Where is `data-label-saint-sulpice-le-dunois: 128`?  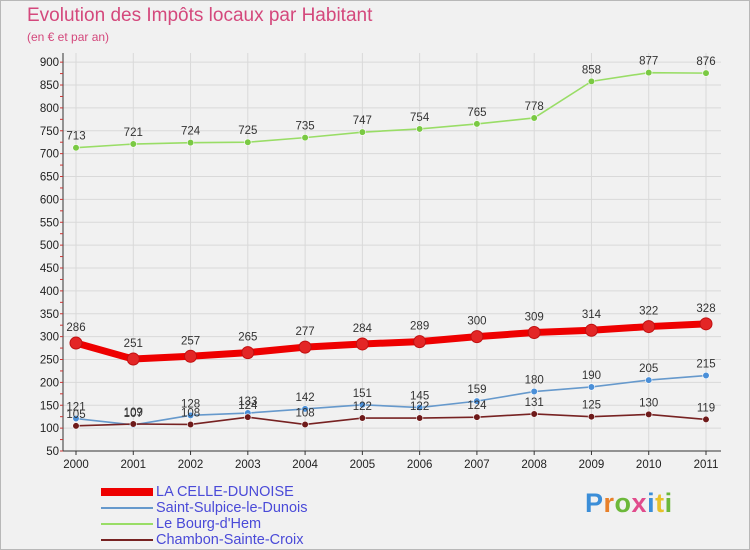
data-label-saint-sulpice-le-dunois: 128 is located at coordinates (190, 404).